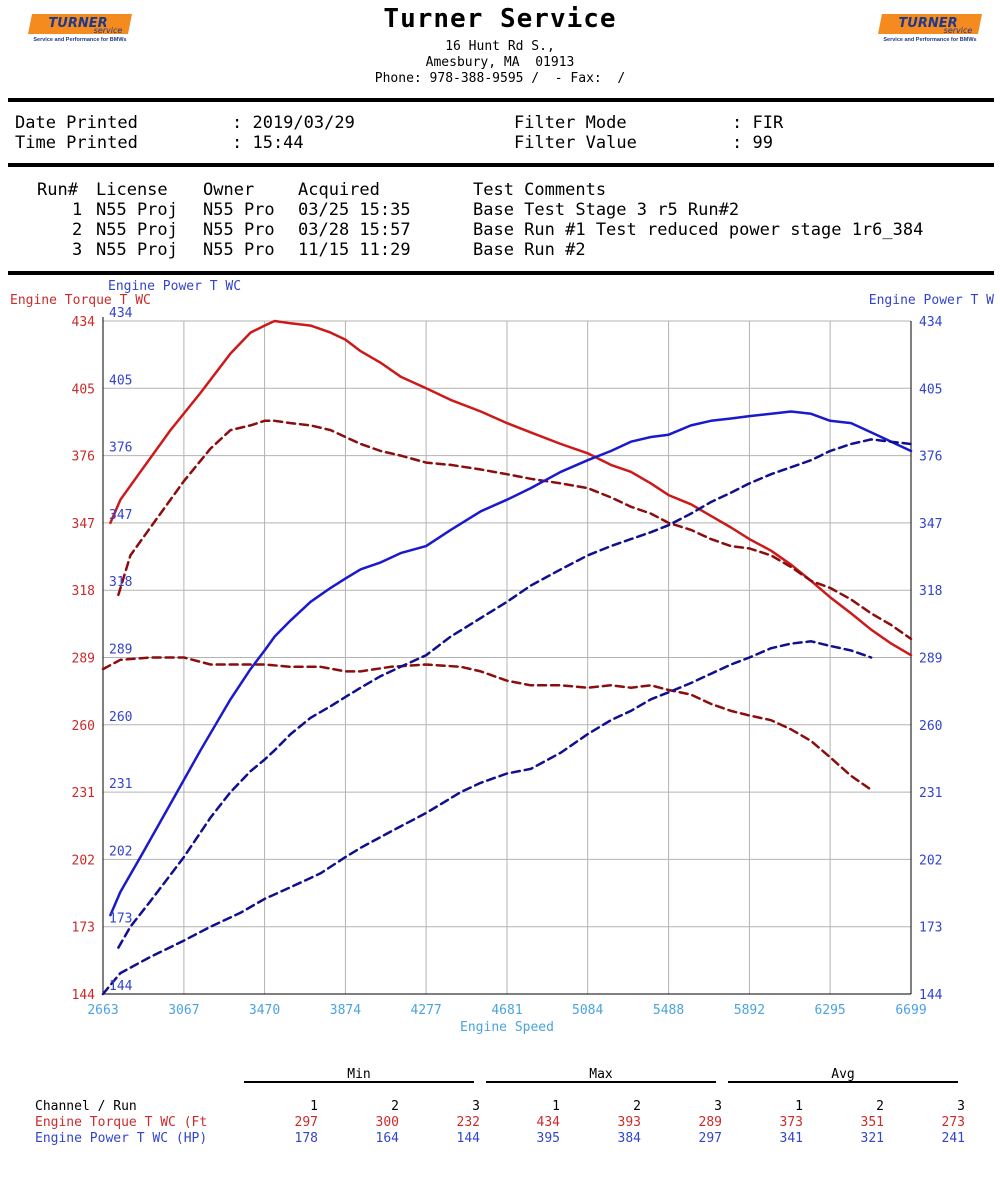 Image resolution: width=1000 pixels, height=1178 pixels. Describe the element at coordinates (354, 210) in the screenshot. I see `run-acquired: 03/25 15:35` at that location.